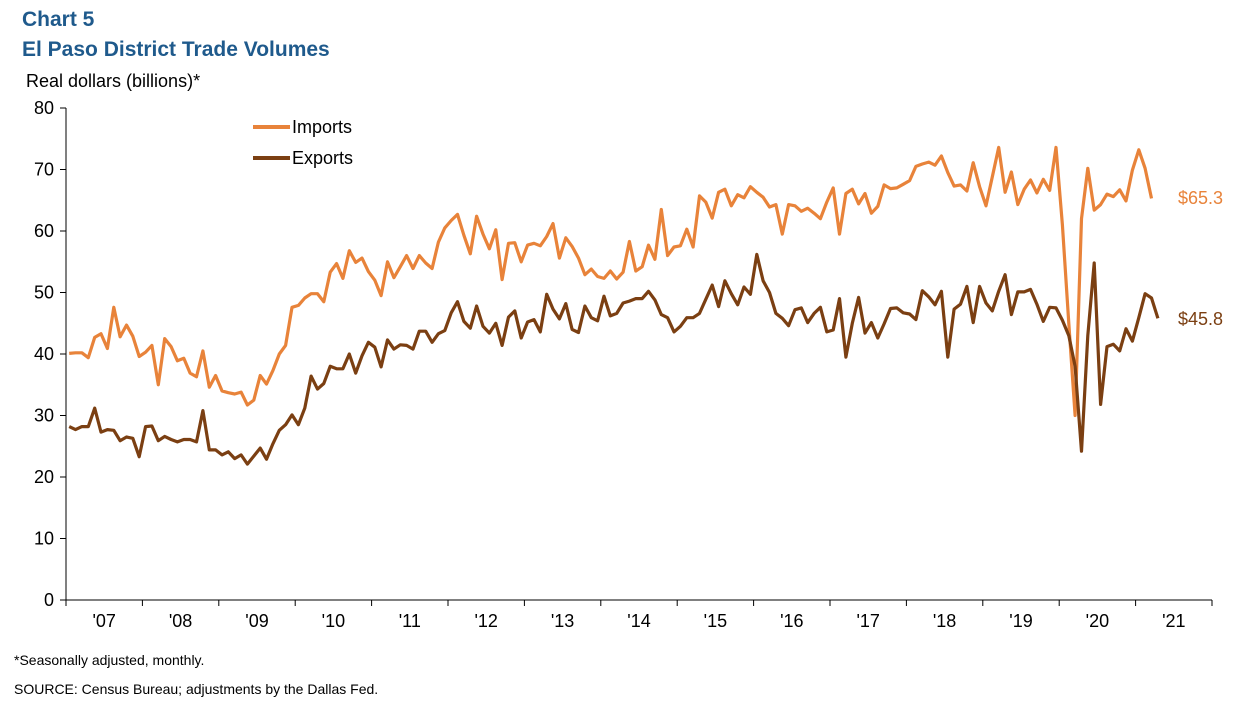  Describe the element at coordinates (1200, 319) in the screenshot. I see `end-value-label-exports: $45.8` at that location.